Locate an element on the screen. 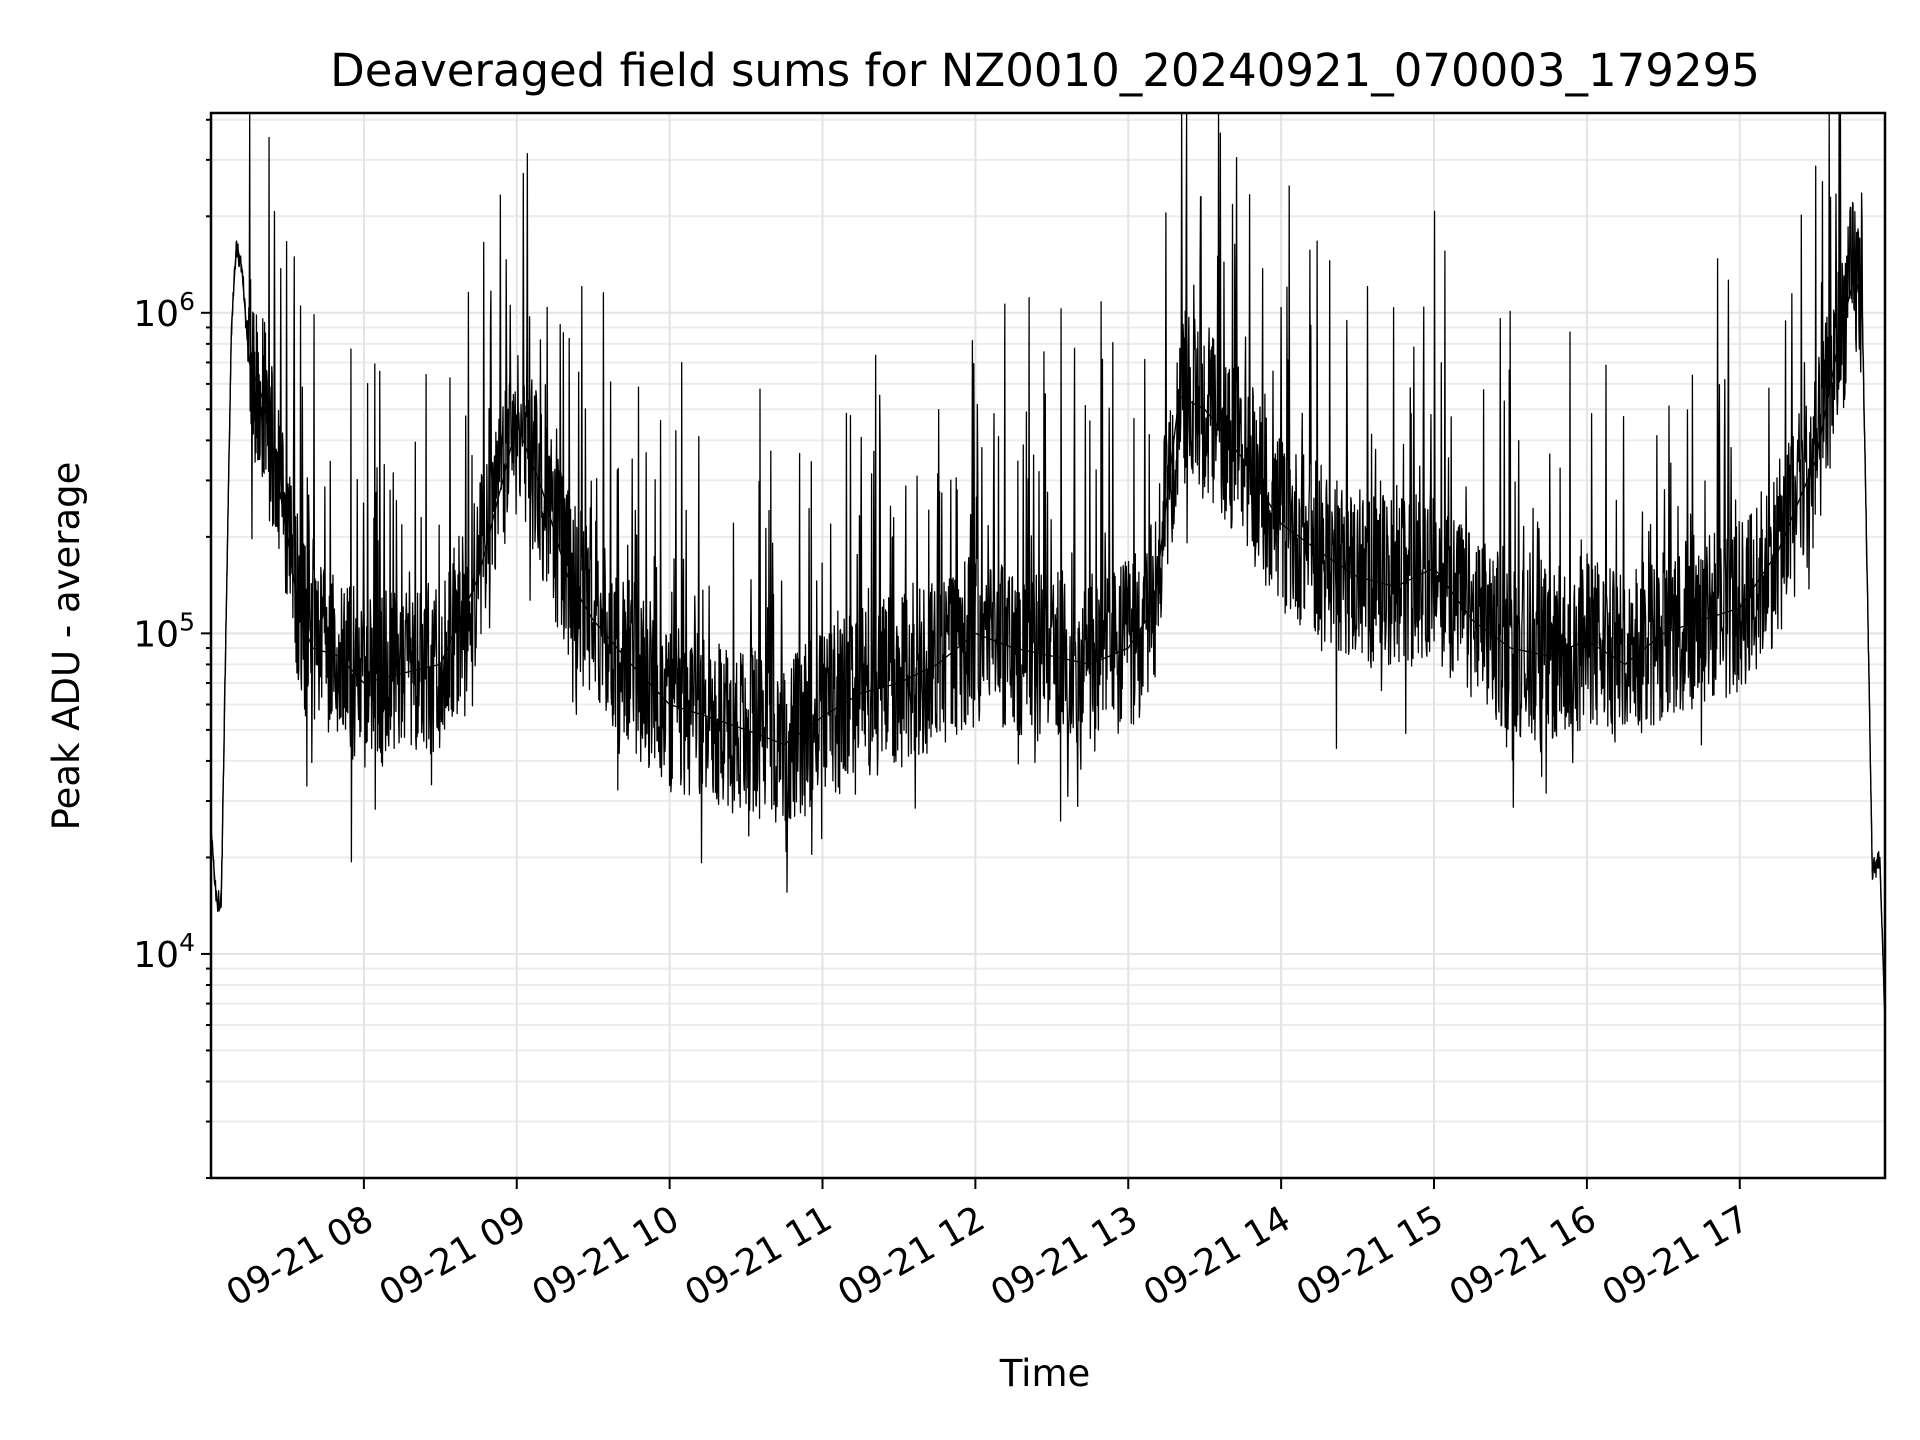 This screenshot has width=1920, height=1440. x-tick-label: 09-21 17 is located at coordinates (1676, 1256).